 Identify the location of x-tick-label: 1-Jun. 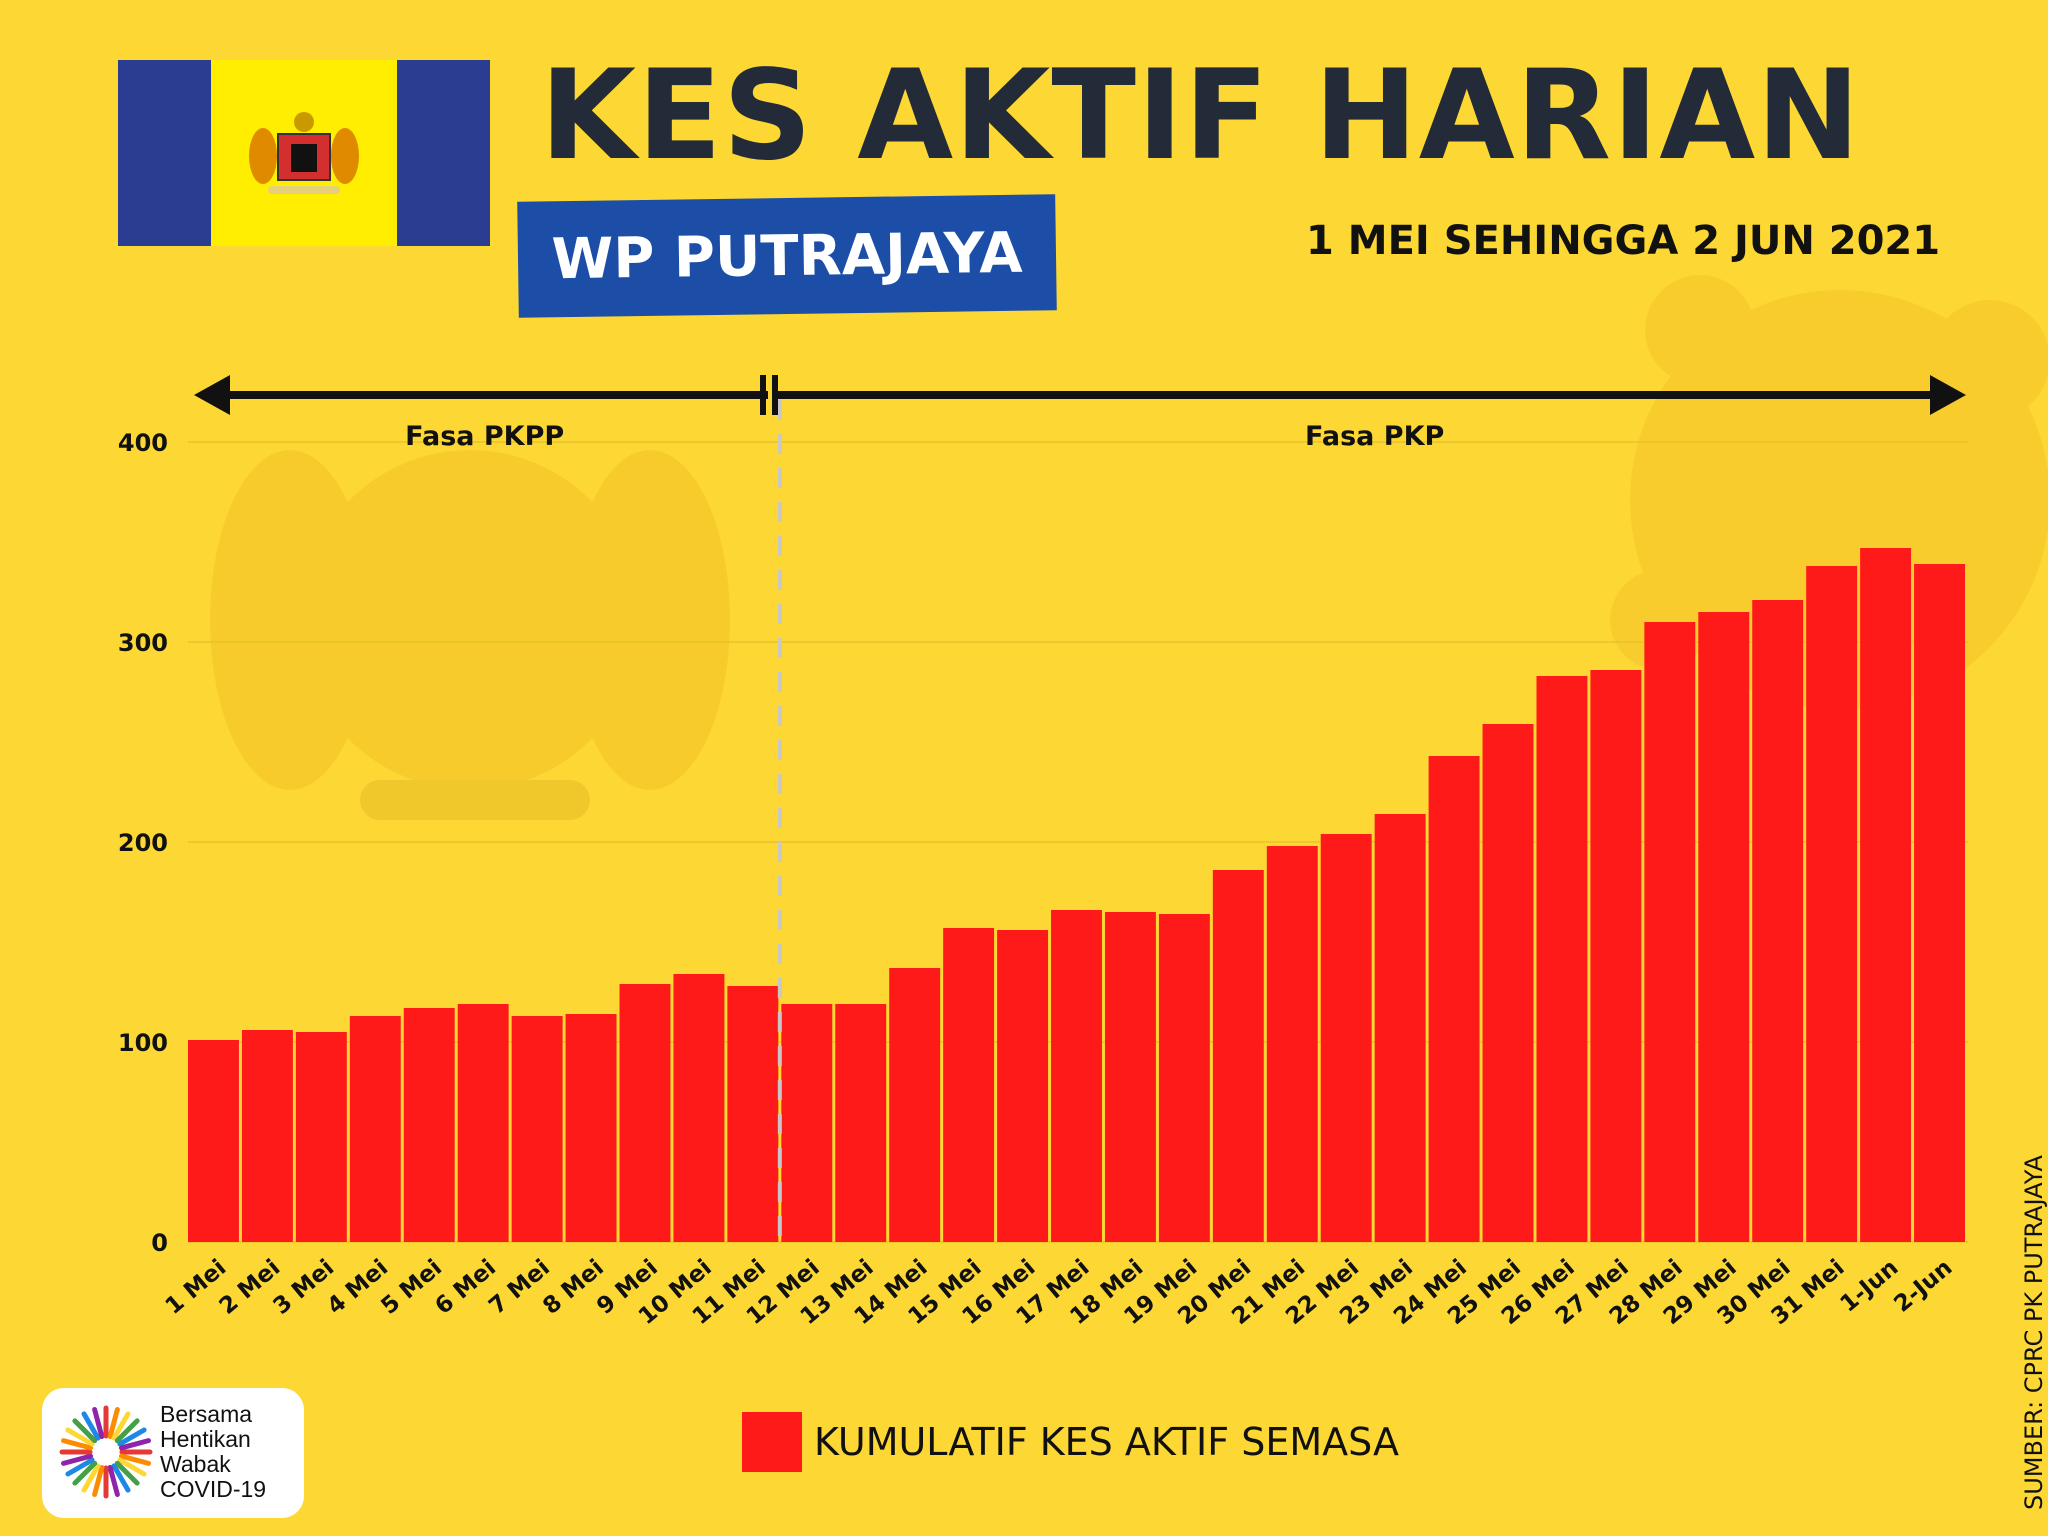
(1870, 1286).